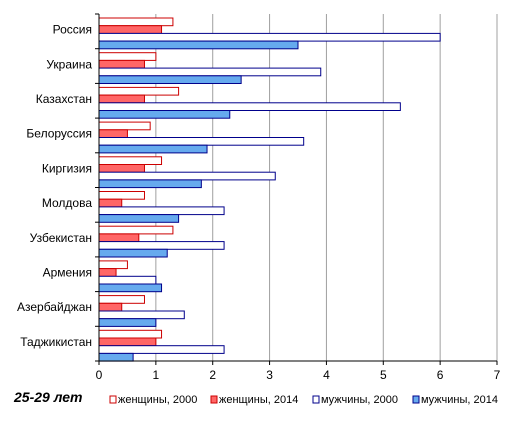 This screenshot has width=517, height=423. What do you see at coordinates (64, 99) in the screenshot?
I see `category-label: Казахстан` at bounding box center [64, 99].